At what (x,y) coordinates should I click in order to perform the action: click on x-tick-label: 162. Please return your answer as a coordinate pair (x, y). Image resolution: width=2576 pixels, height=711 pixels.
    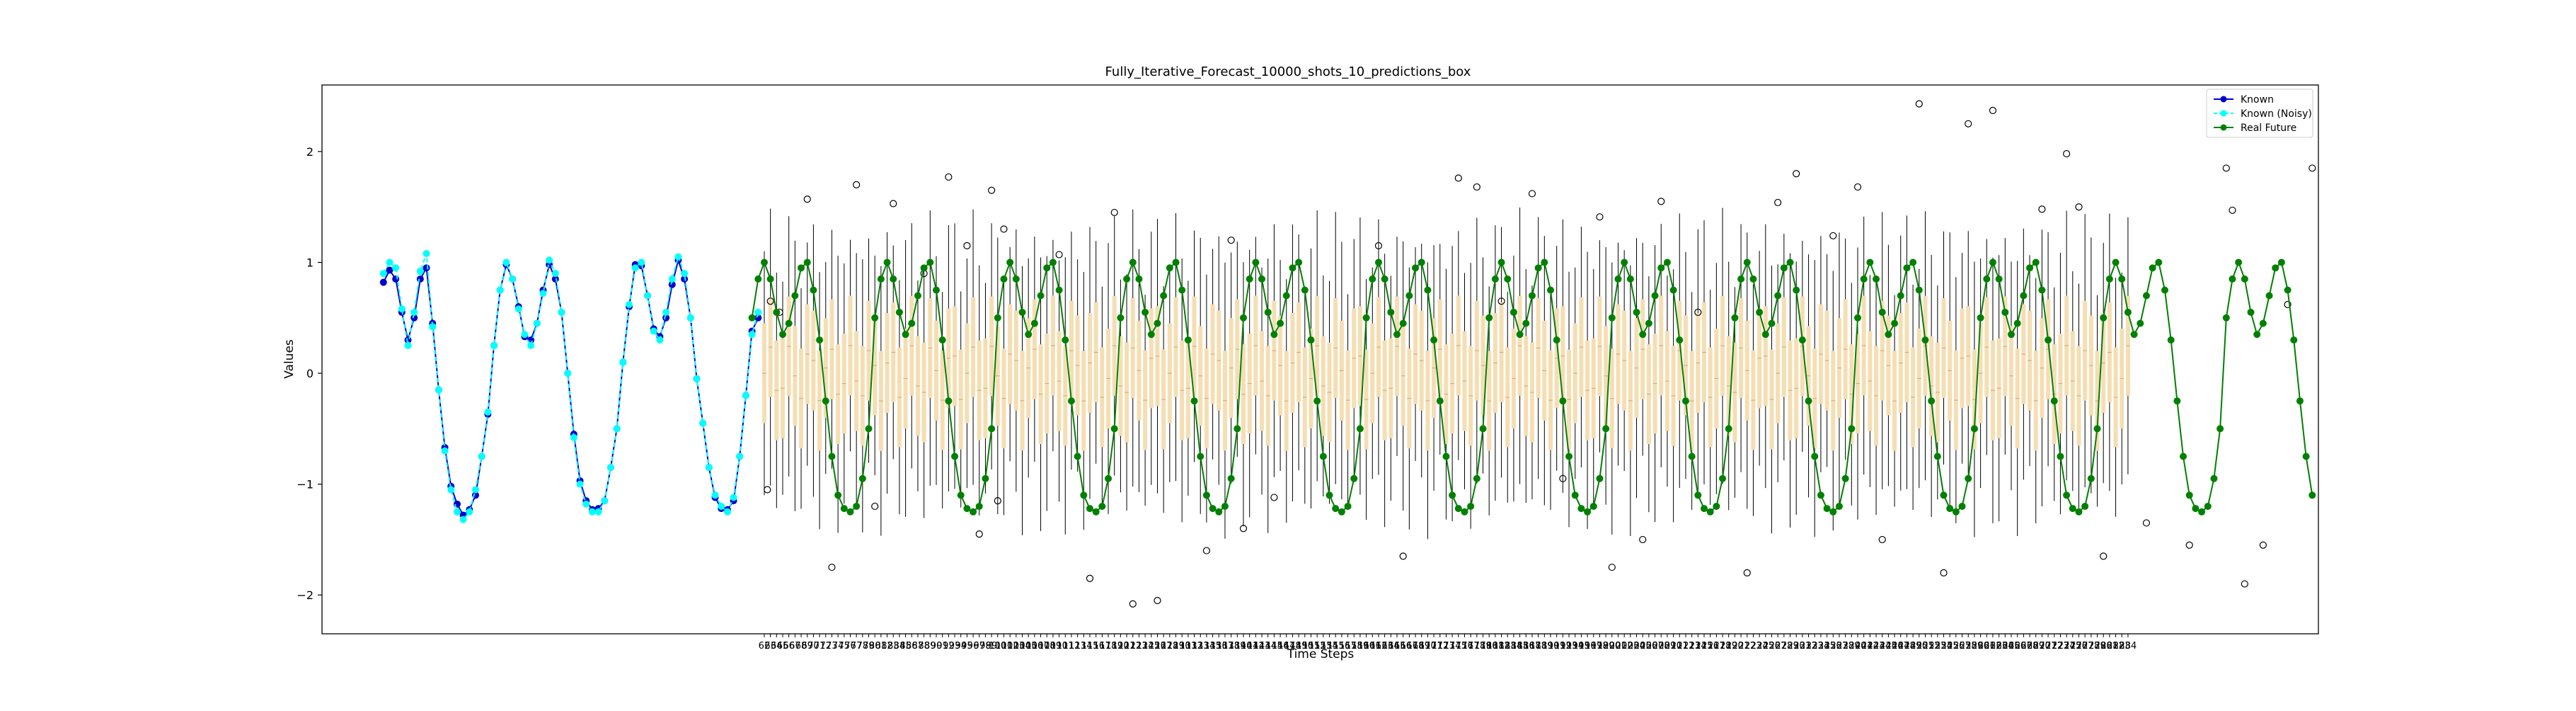
    Looking at the image, I should click on (1379, 646).